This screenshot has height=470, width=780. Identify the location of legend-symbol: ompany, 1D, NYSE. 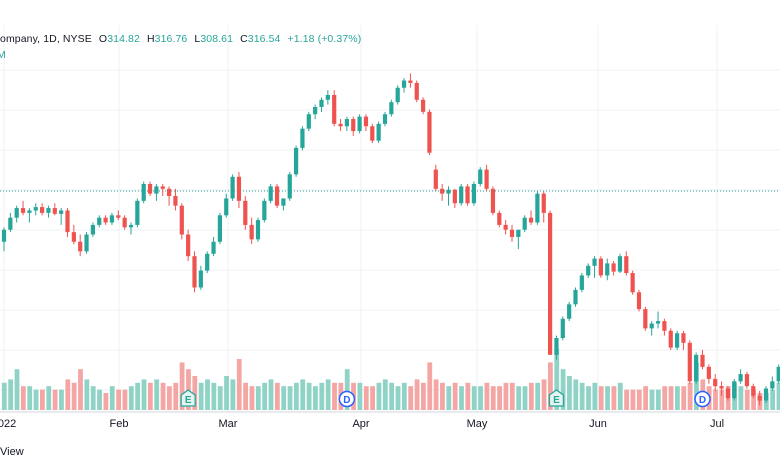
(46, 39).